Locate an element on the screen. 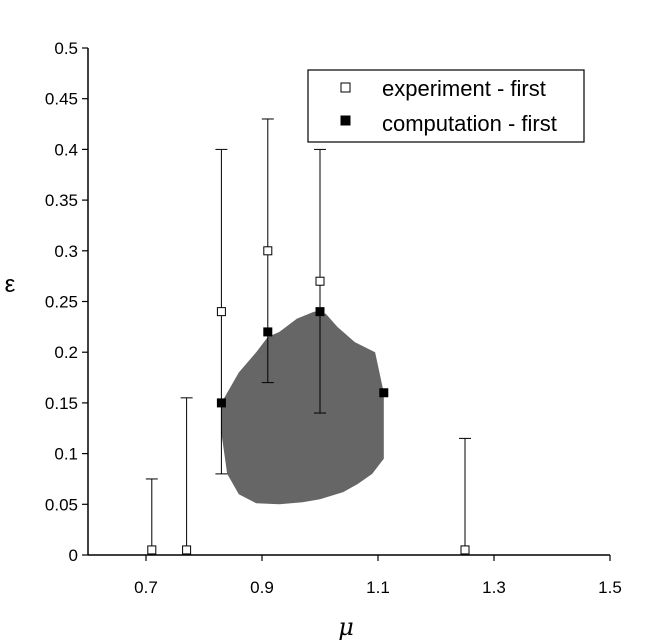  region-shape is located at coordinates (302, 408).